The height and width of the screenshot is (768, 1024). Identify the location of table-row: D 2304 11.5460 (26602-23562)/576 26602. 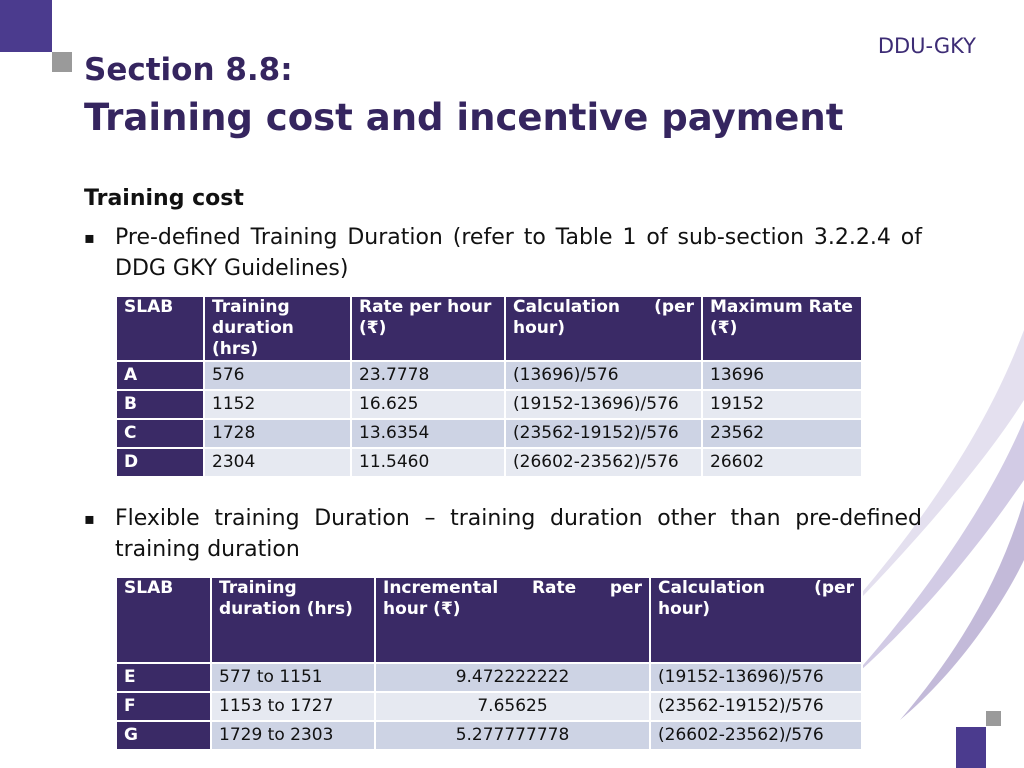
(489, 462).